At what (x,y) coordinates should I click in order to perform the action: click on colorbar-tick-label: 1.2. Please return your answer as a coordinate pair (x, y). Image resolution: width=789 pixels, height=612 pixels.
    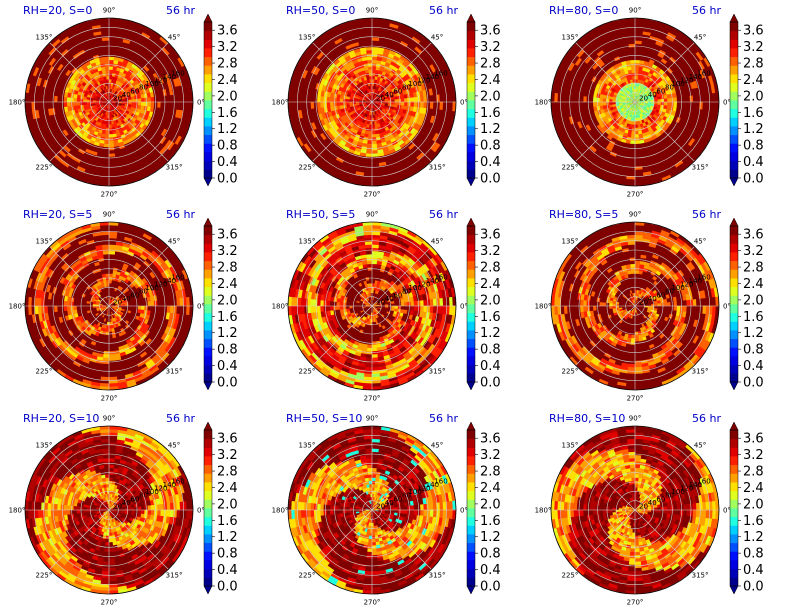
    Looking at the image, I should click on (227, 333).